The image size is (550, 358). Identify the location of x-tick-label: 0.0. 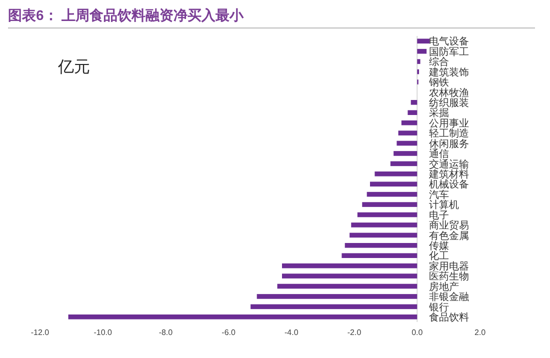
(418, 332).